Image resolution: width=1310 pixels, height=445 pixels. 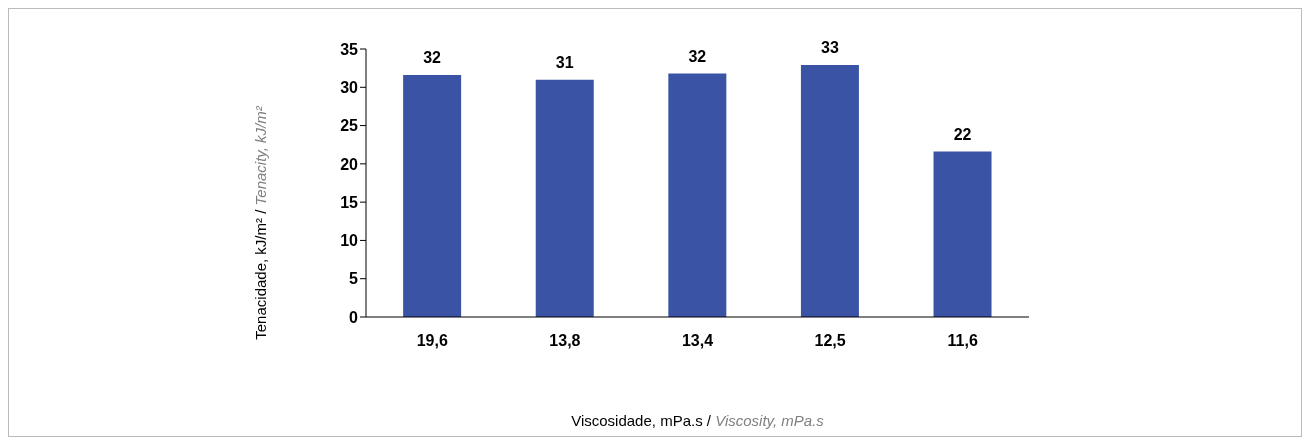 What do you see at coordinates (697, 341) in the screenshot?
I see `x-tick-label: 13,4` at bounding box center [697, 341].